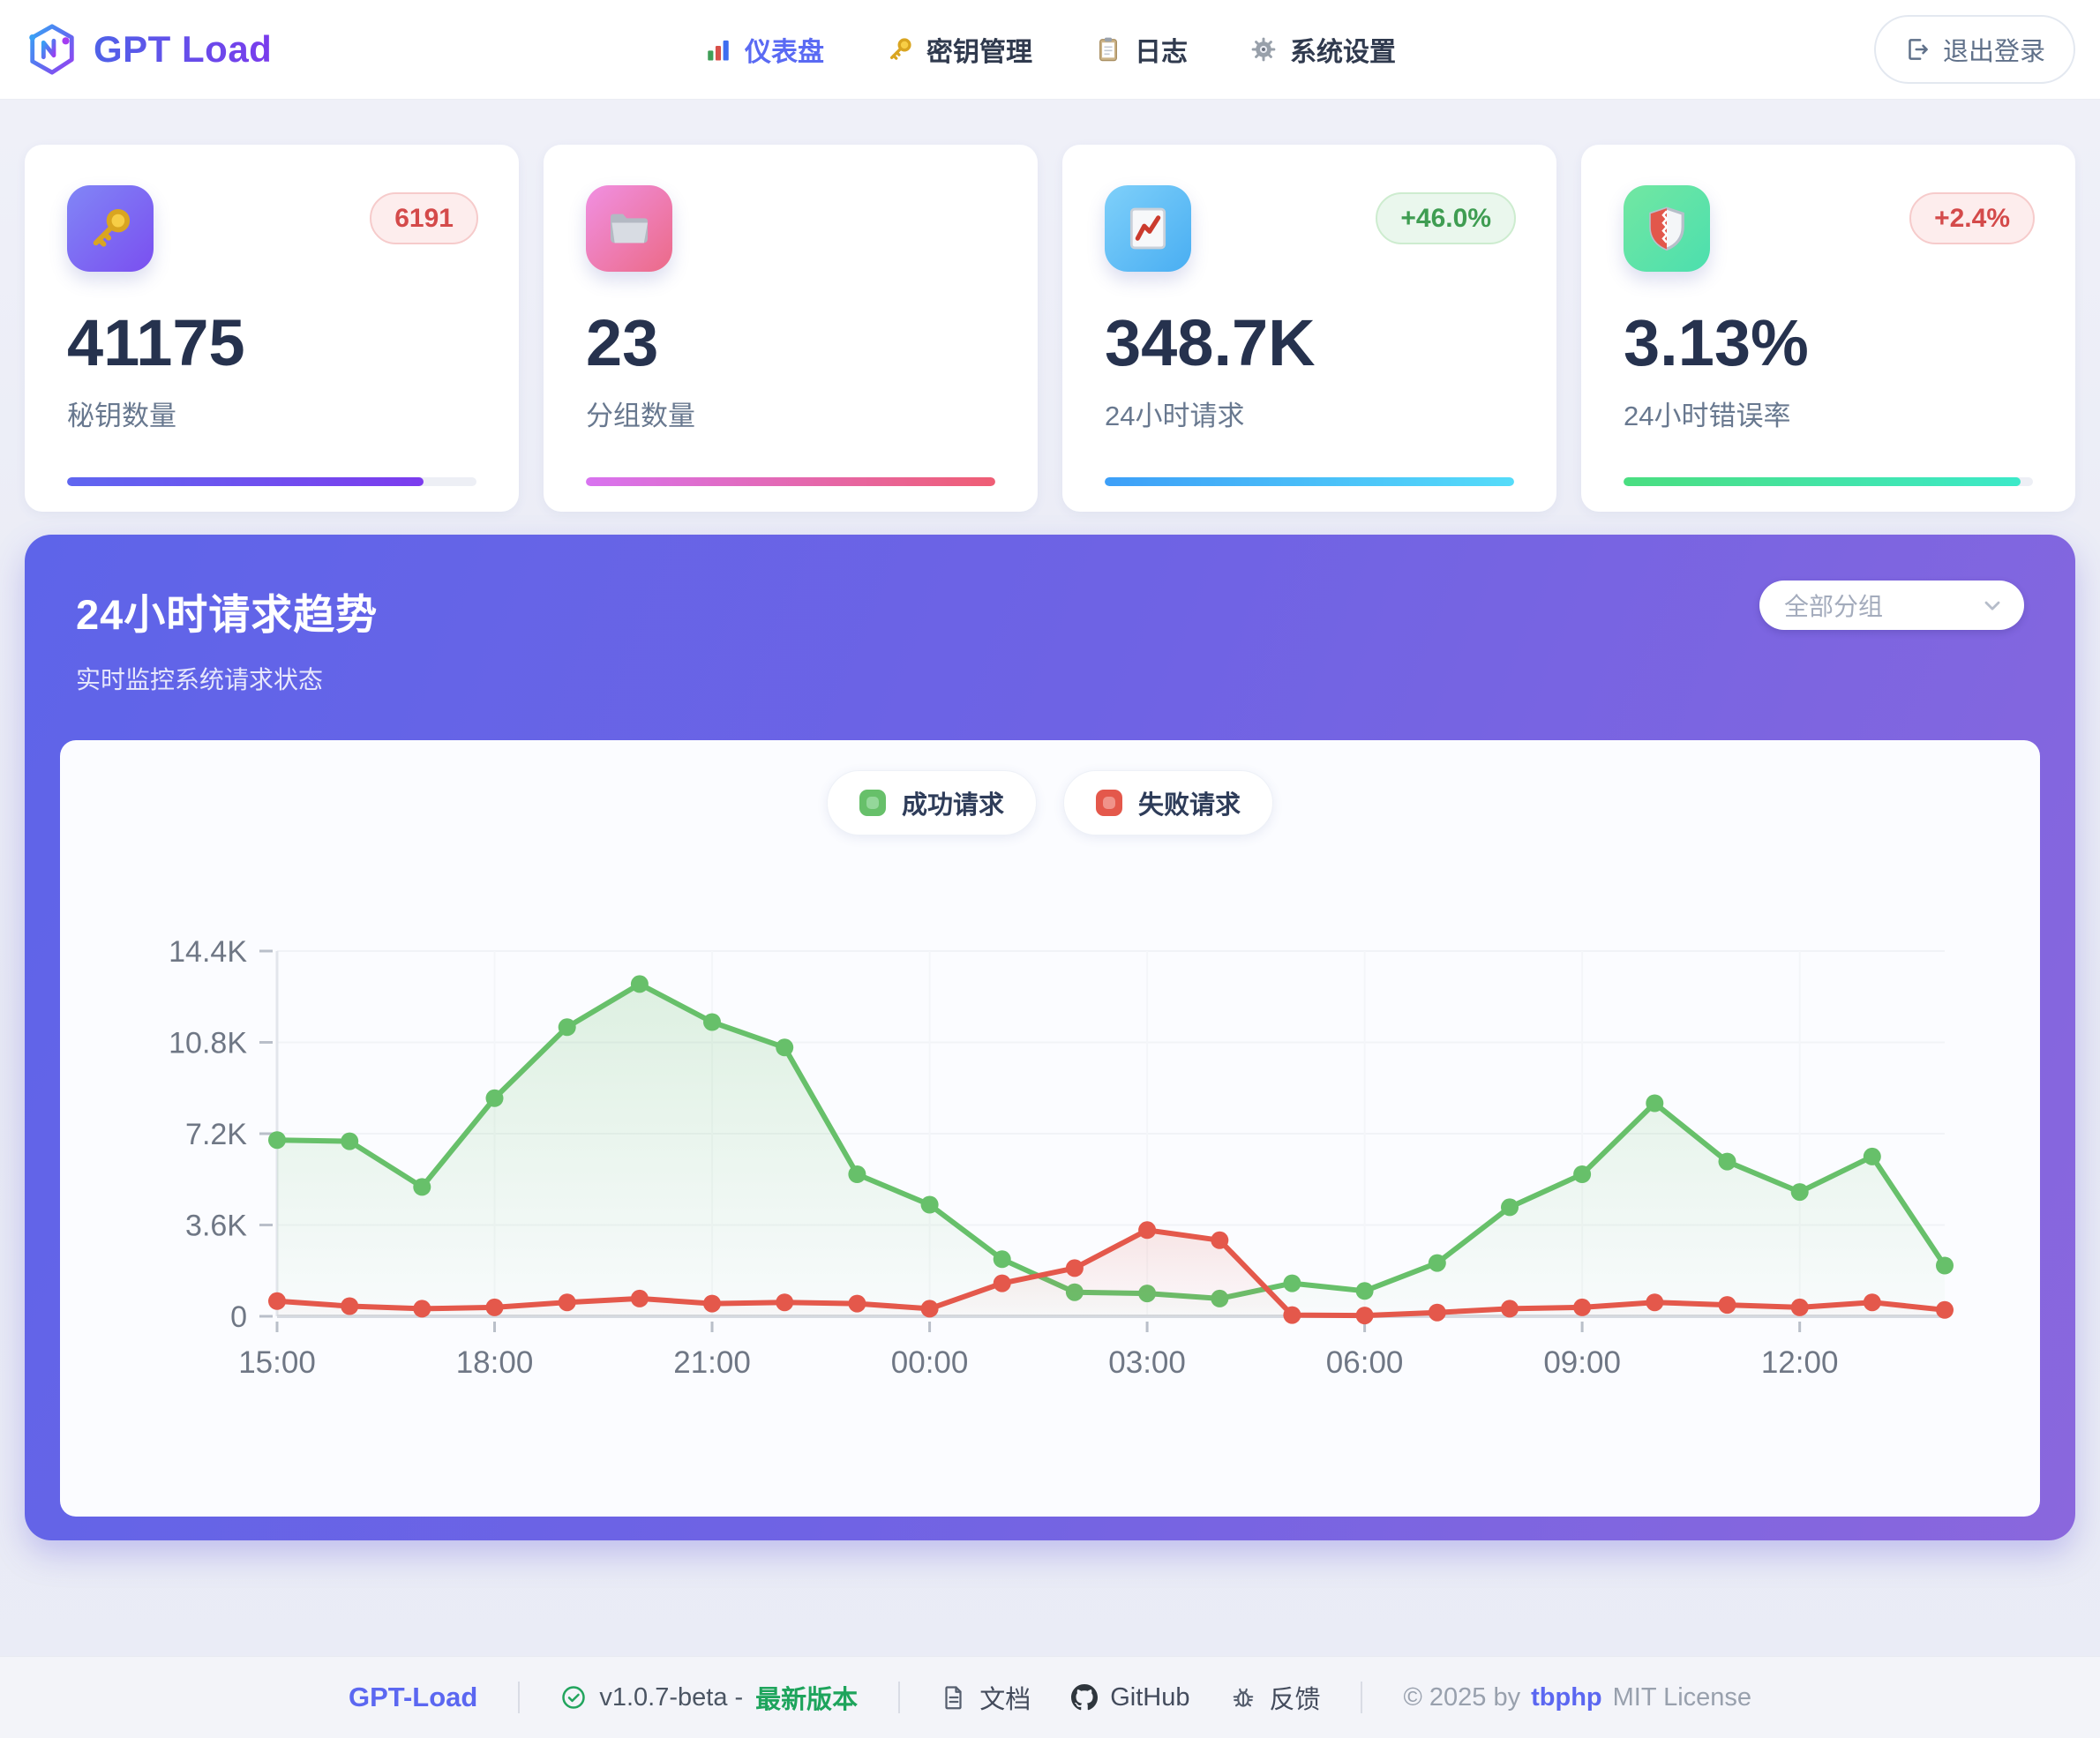  What do you see at coordinates (872, 803) in the screenshot?
I see `legend-marker-success` at bounding box center [872, 803].